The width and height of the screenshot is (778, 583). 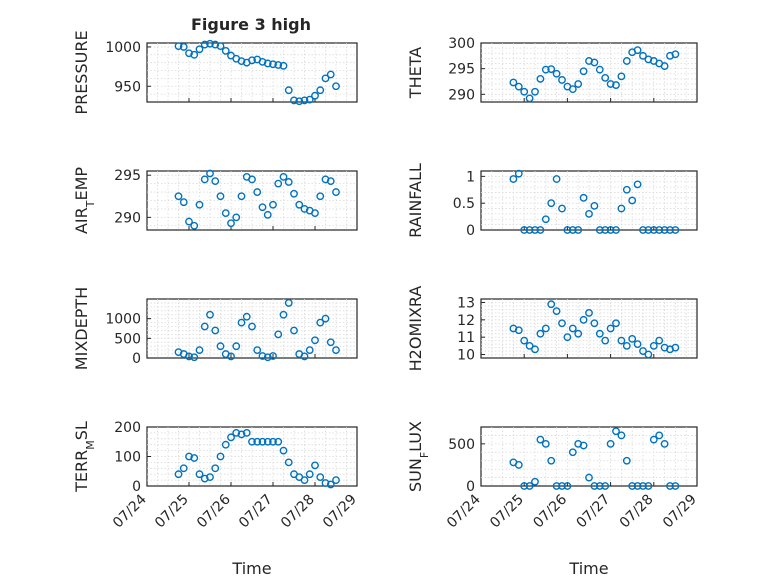 What do you see at coordinates (127, 458) in the screenshot?
I see `y-tick-label: 100` at bounding box center [127, 458].